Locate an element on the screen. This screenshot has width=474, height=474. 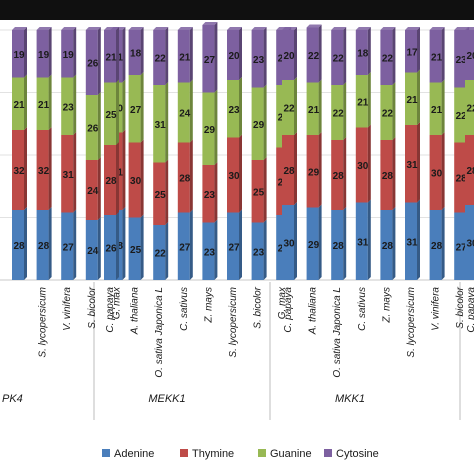
legend: Adenine Thymine Guanine Cytosine is located at coordinates (240, 454).